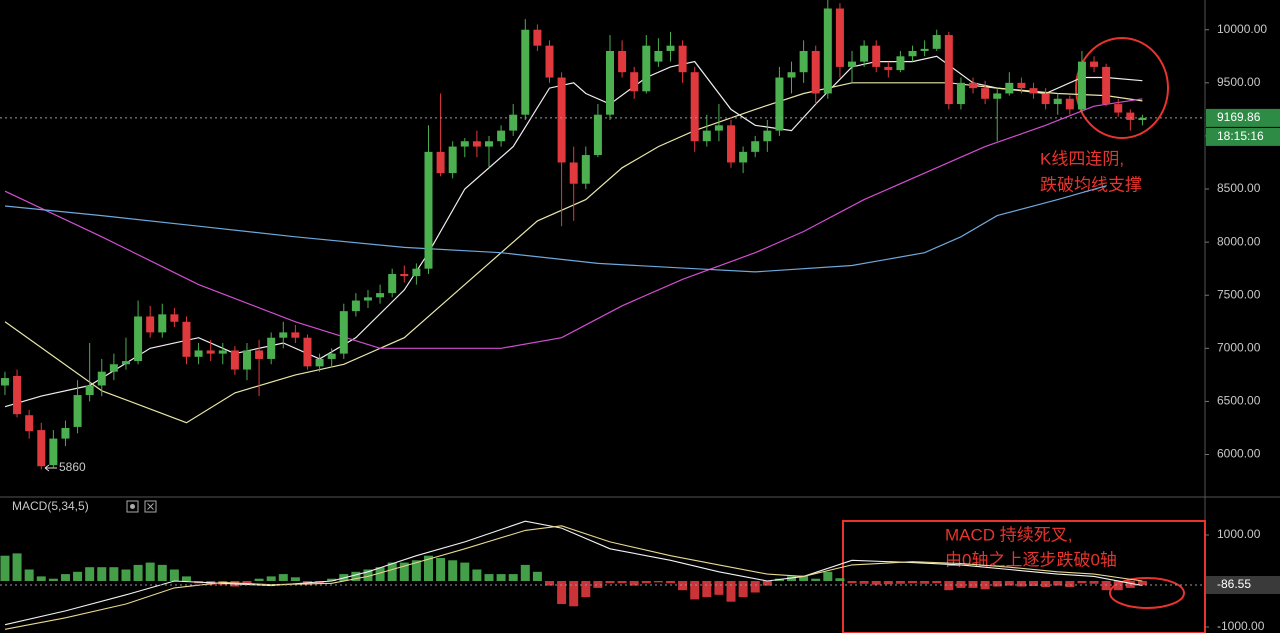 This screenshot has height=633, width=1280. I want to click on annotation: MACD 持续死叉,, so click(1009, 534).